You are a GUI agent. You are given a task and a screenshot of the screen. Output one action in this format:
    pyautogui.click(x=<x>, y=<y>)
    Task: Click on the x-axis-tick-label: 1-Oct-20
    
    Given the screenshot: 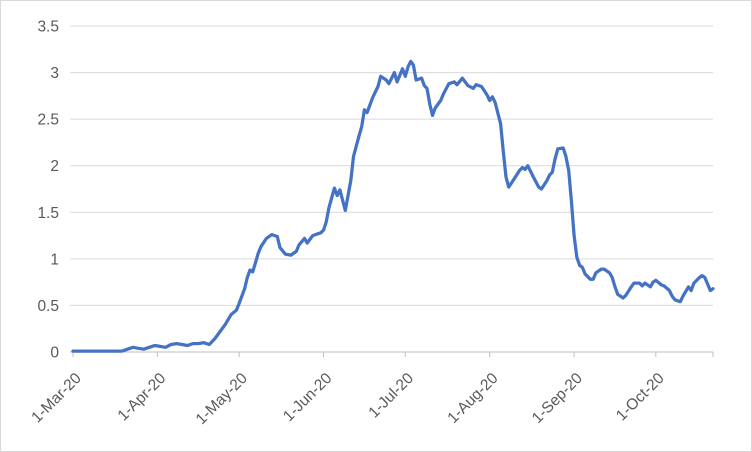 What is the action you would take?
    pyautogui.click(x=640, y=397)
    